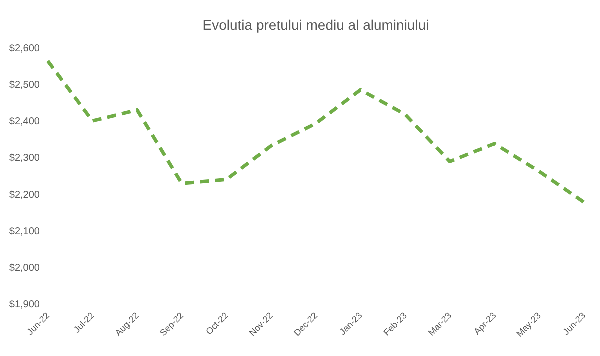 The image size is (600, 356). Describe the element at coordinates (316, 25) in the screenshot. I see `chart-title: Evolutia pretului mediu al aluminiului` at that location.